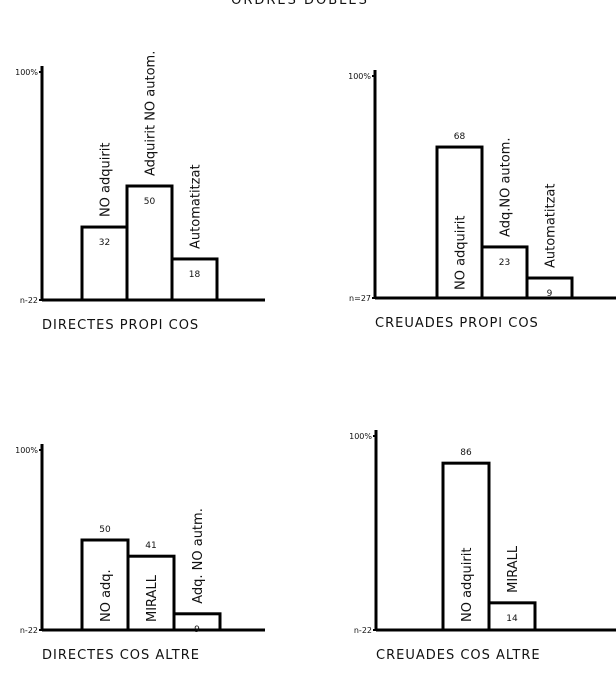  I want to click on x-axis-label: CREUADES COS ALTRE, so click(458, 655).